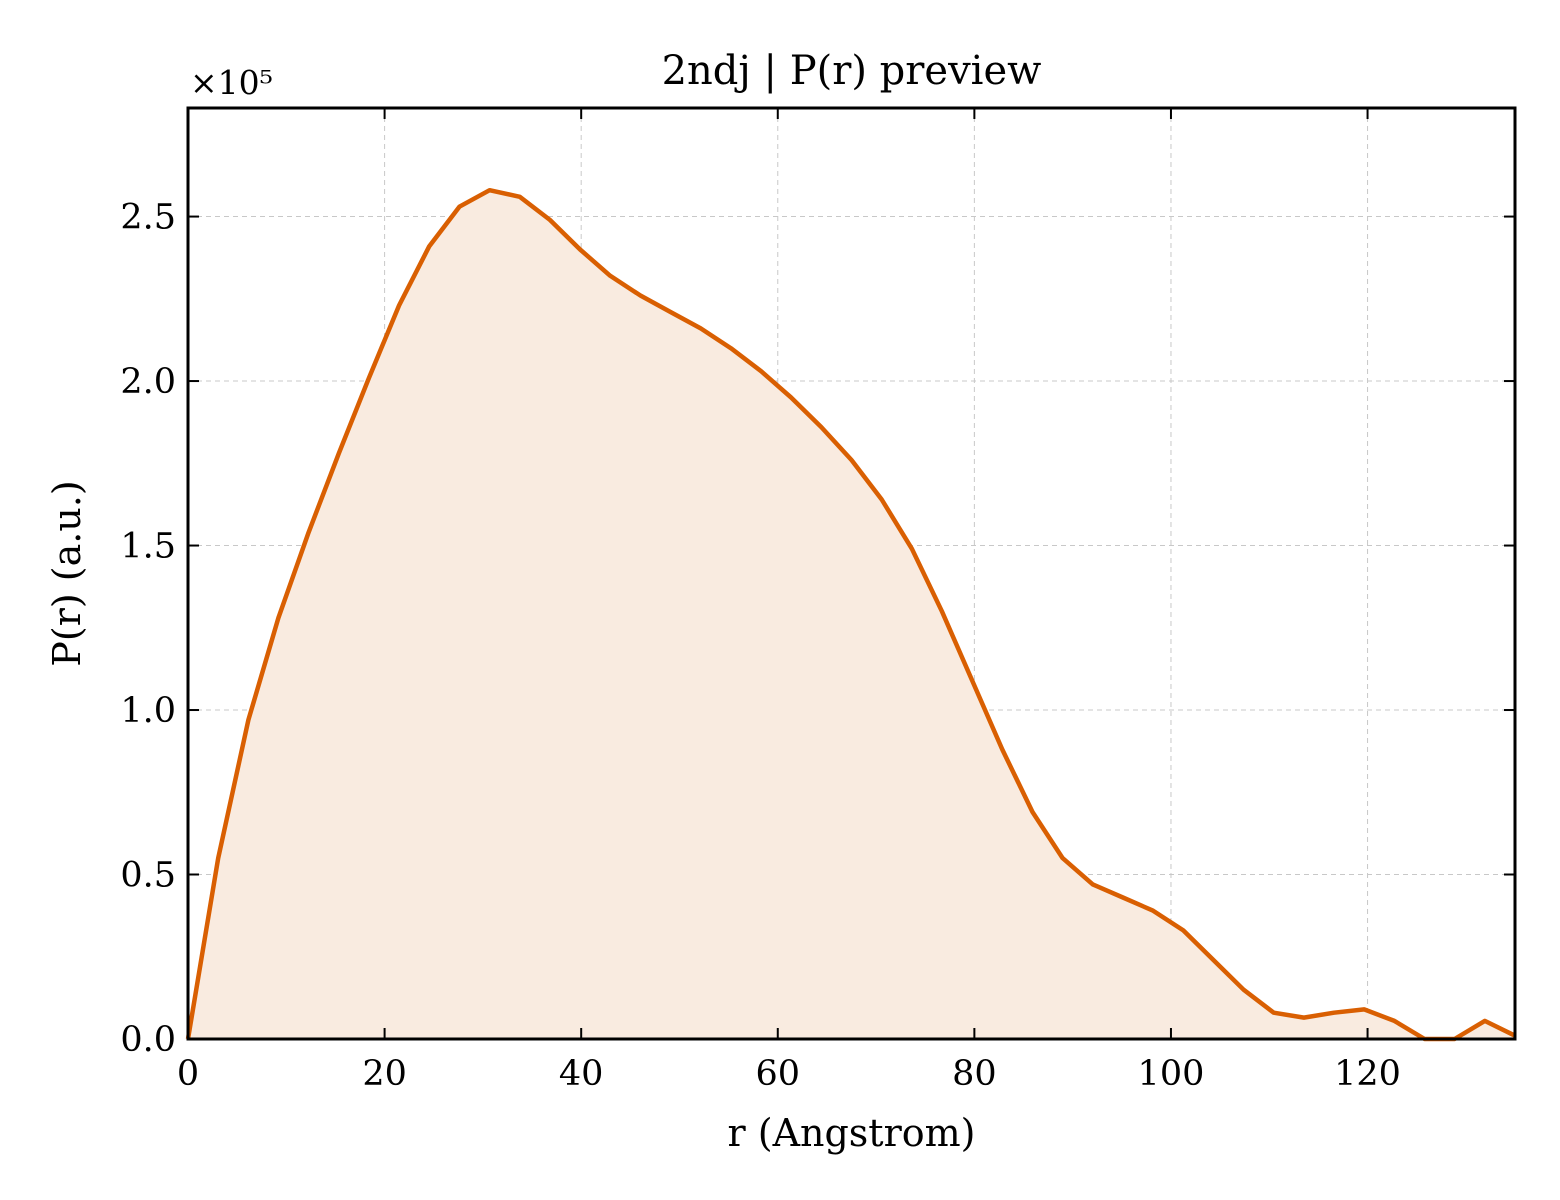 This screenshot has width=1560, height=1200. Describe the element at coordinates (67, 573) in the screenshot. I see `y-axis-label: P(r) (a.u.)` at that location.